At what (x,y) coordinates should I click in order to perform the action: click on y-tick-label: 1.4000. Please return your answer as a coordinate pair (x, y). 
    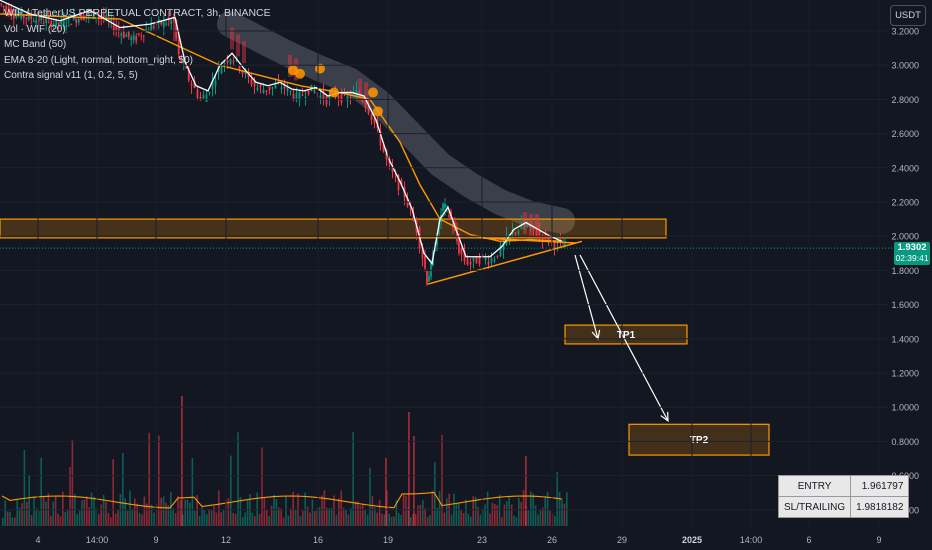
    Looking at the image, I should click on (905, 339).